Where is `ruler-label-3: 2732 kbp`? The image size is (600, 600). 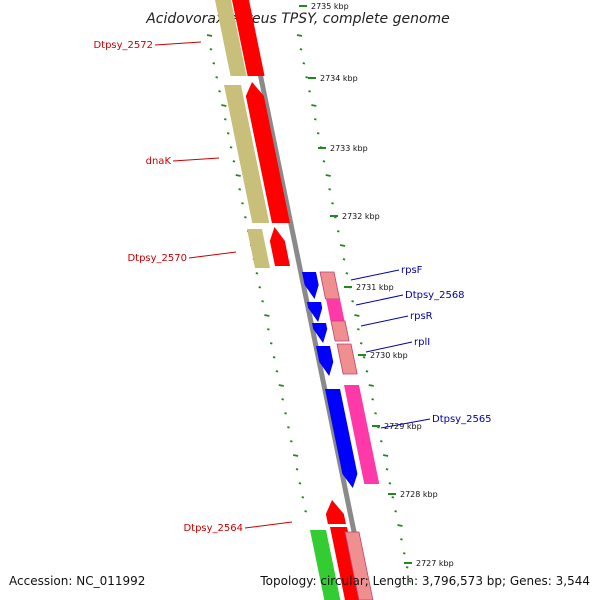
ruler-label-3: 2732 kbp is located at coordinates (361, 216).